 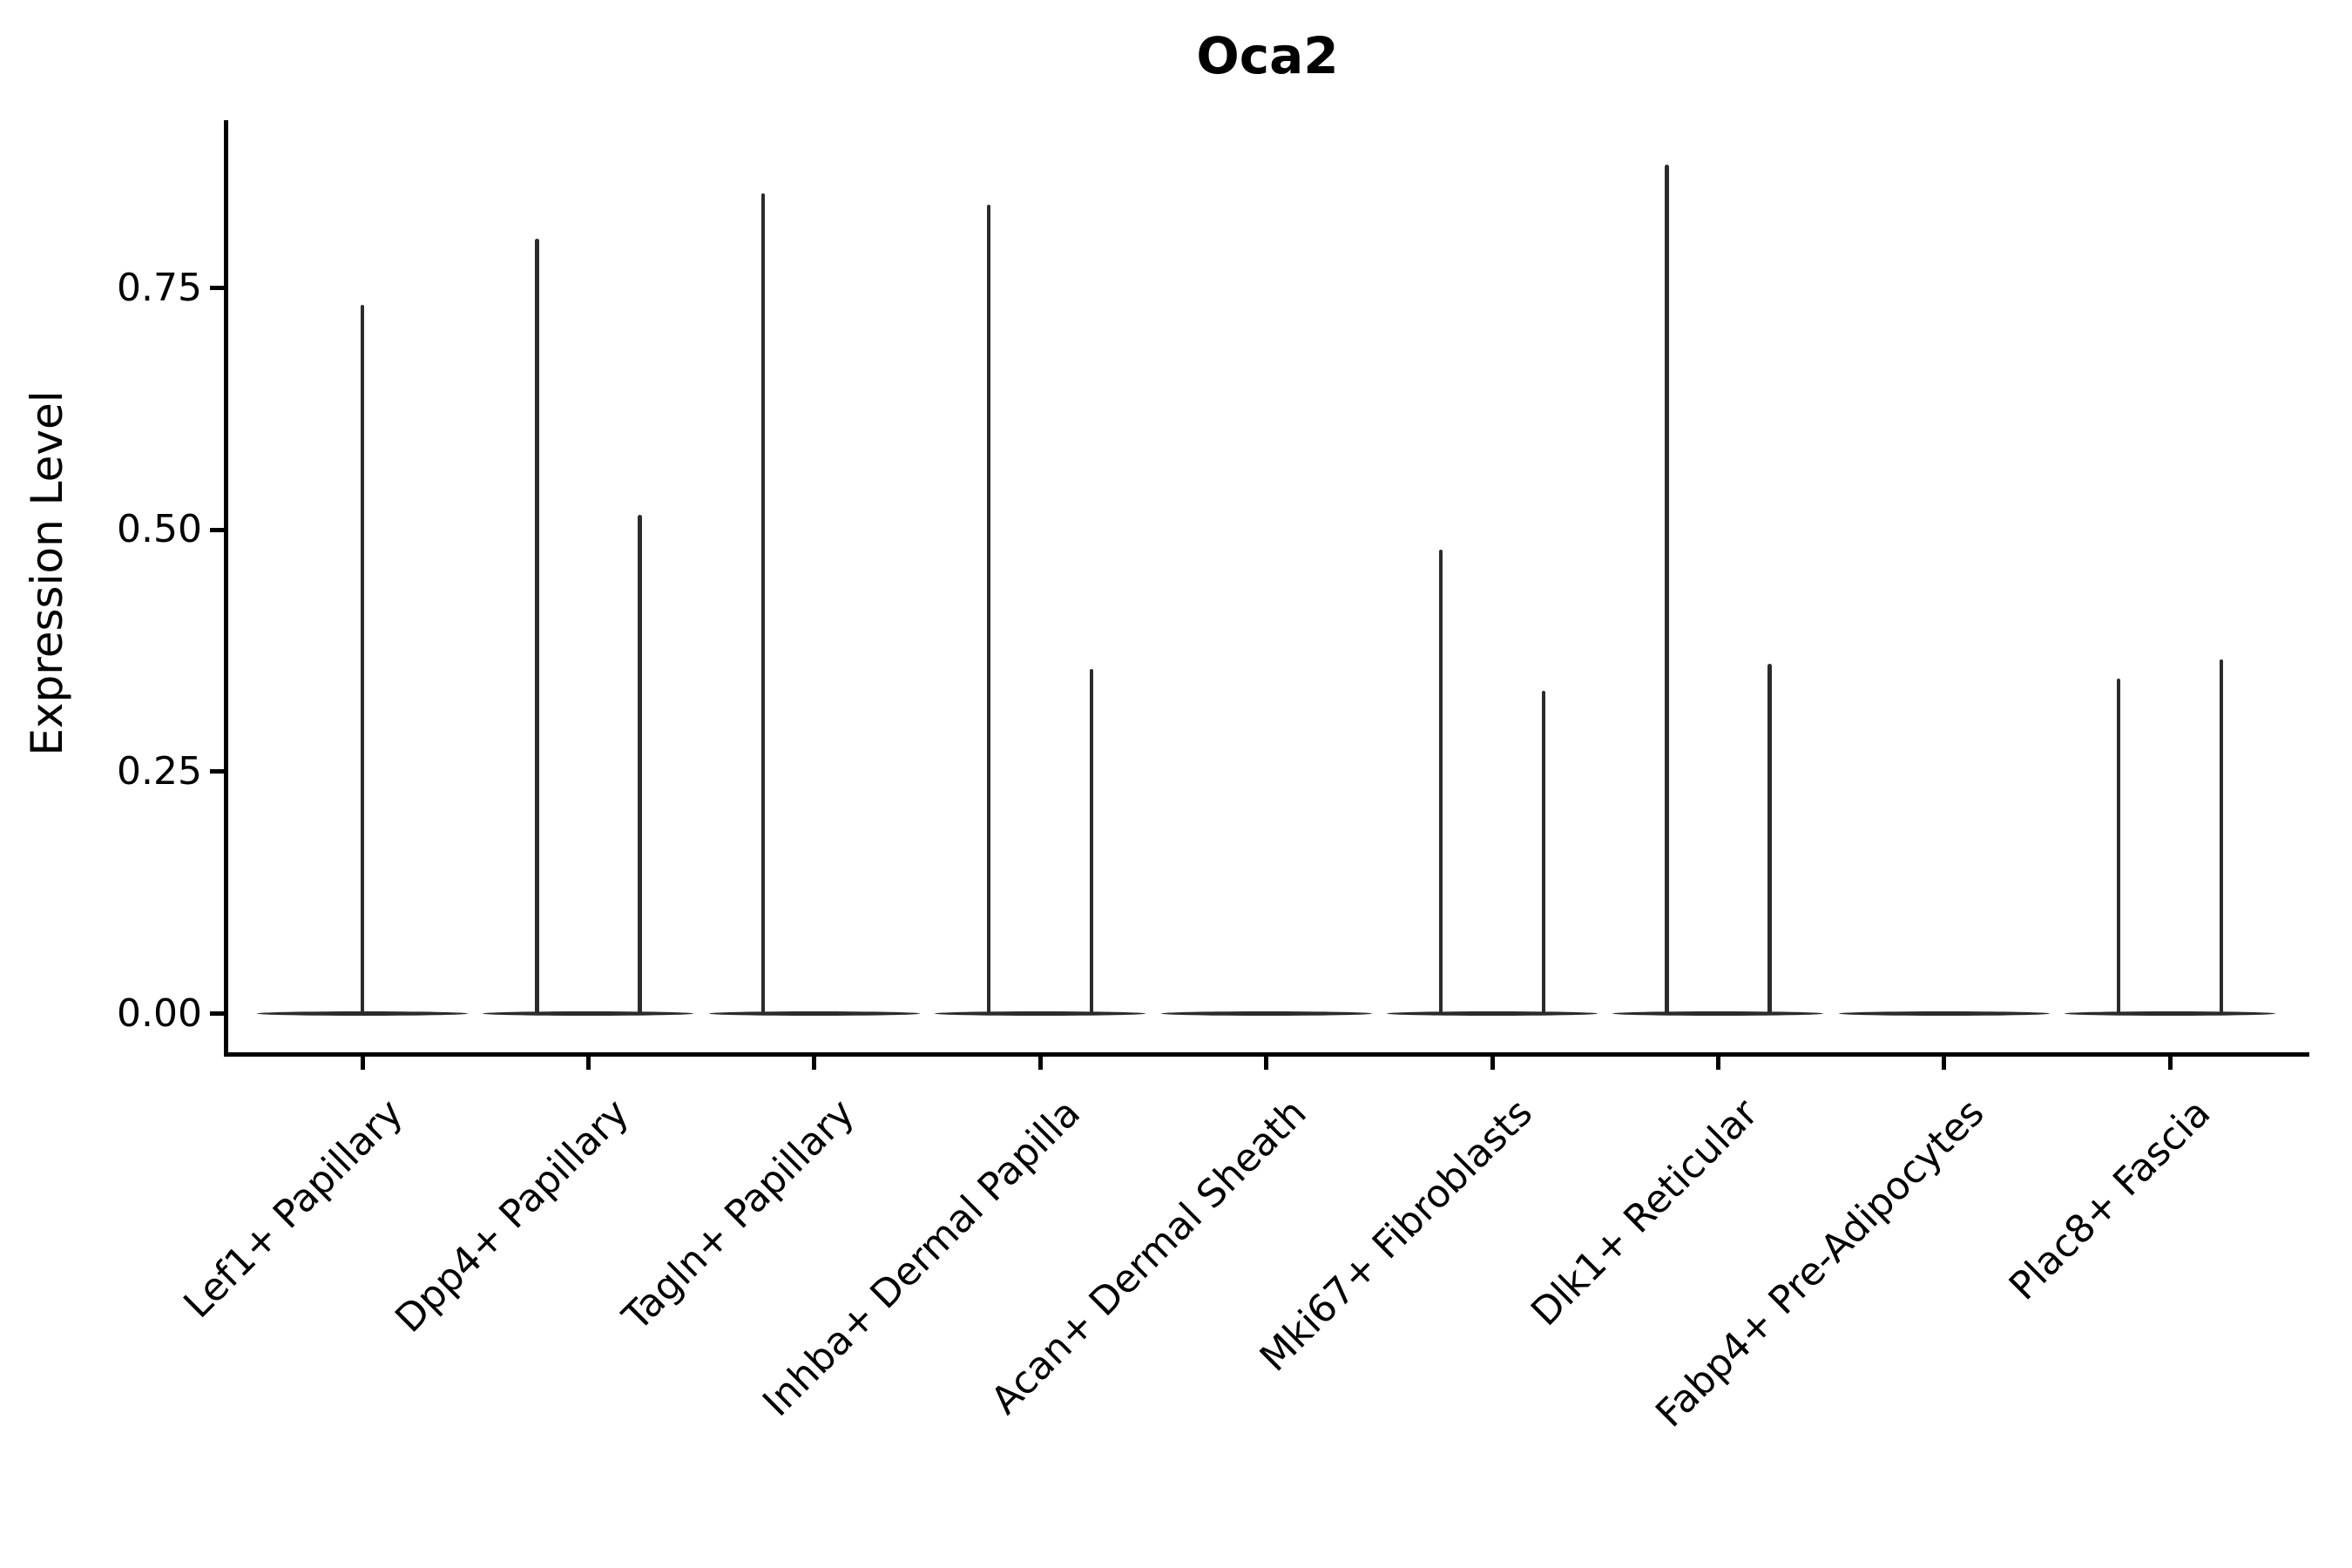 What do you see at coordinates (1266, 1054) in the screenshot?
I see `x-axis-line` at bounding box center [1266, 1054].